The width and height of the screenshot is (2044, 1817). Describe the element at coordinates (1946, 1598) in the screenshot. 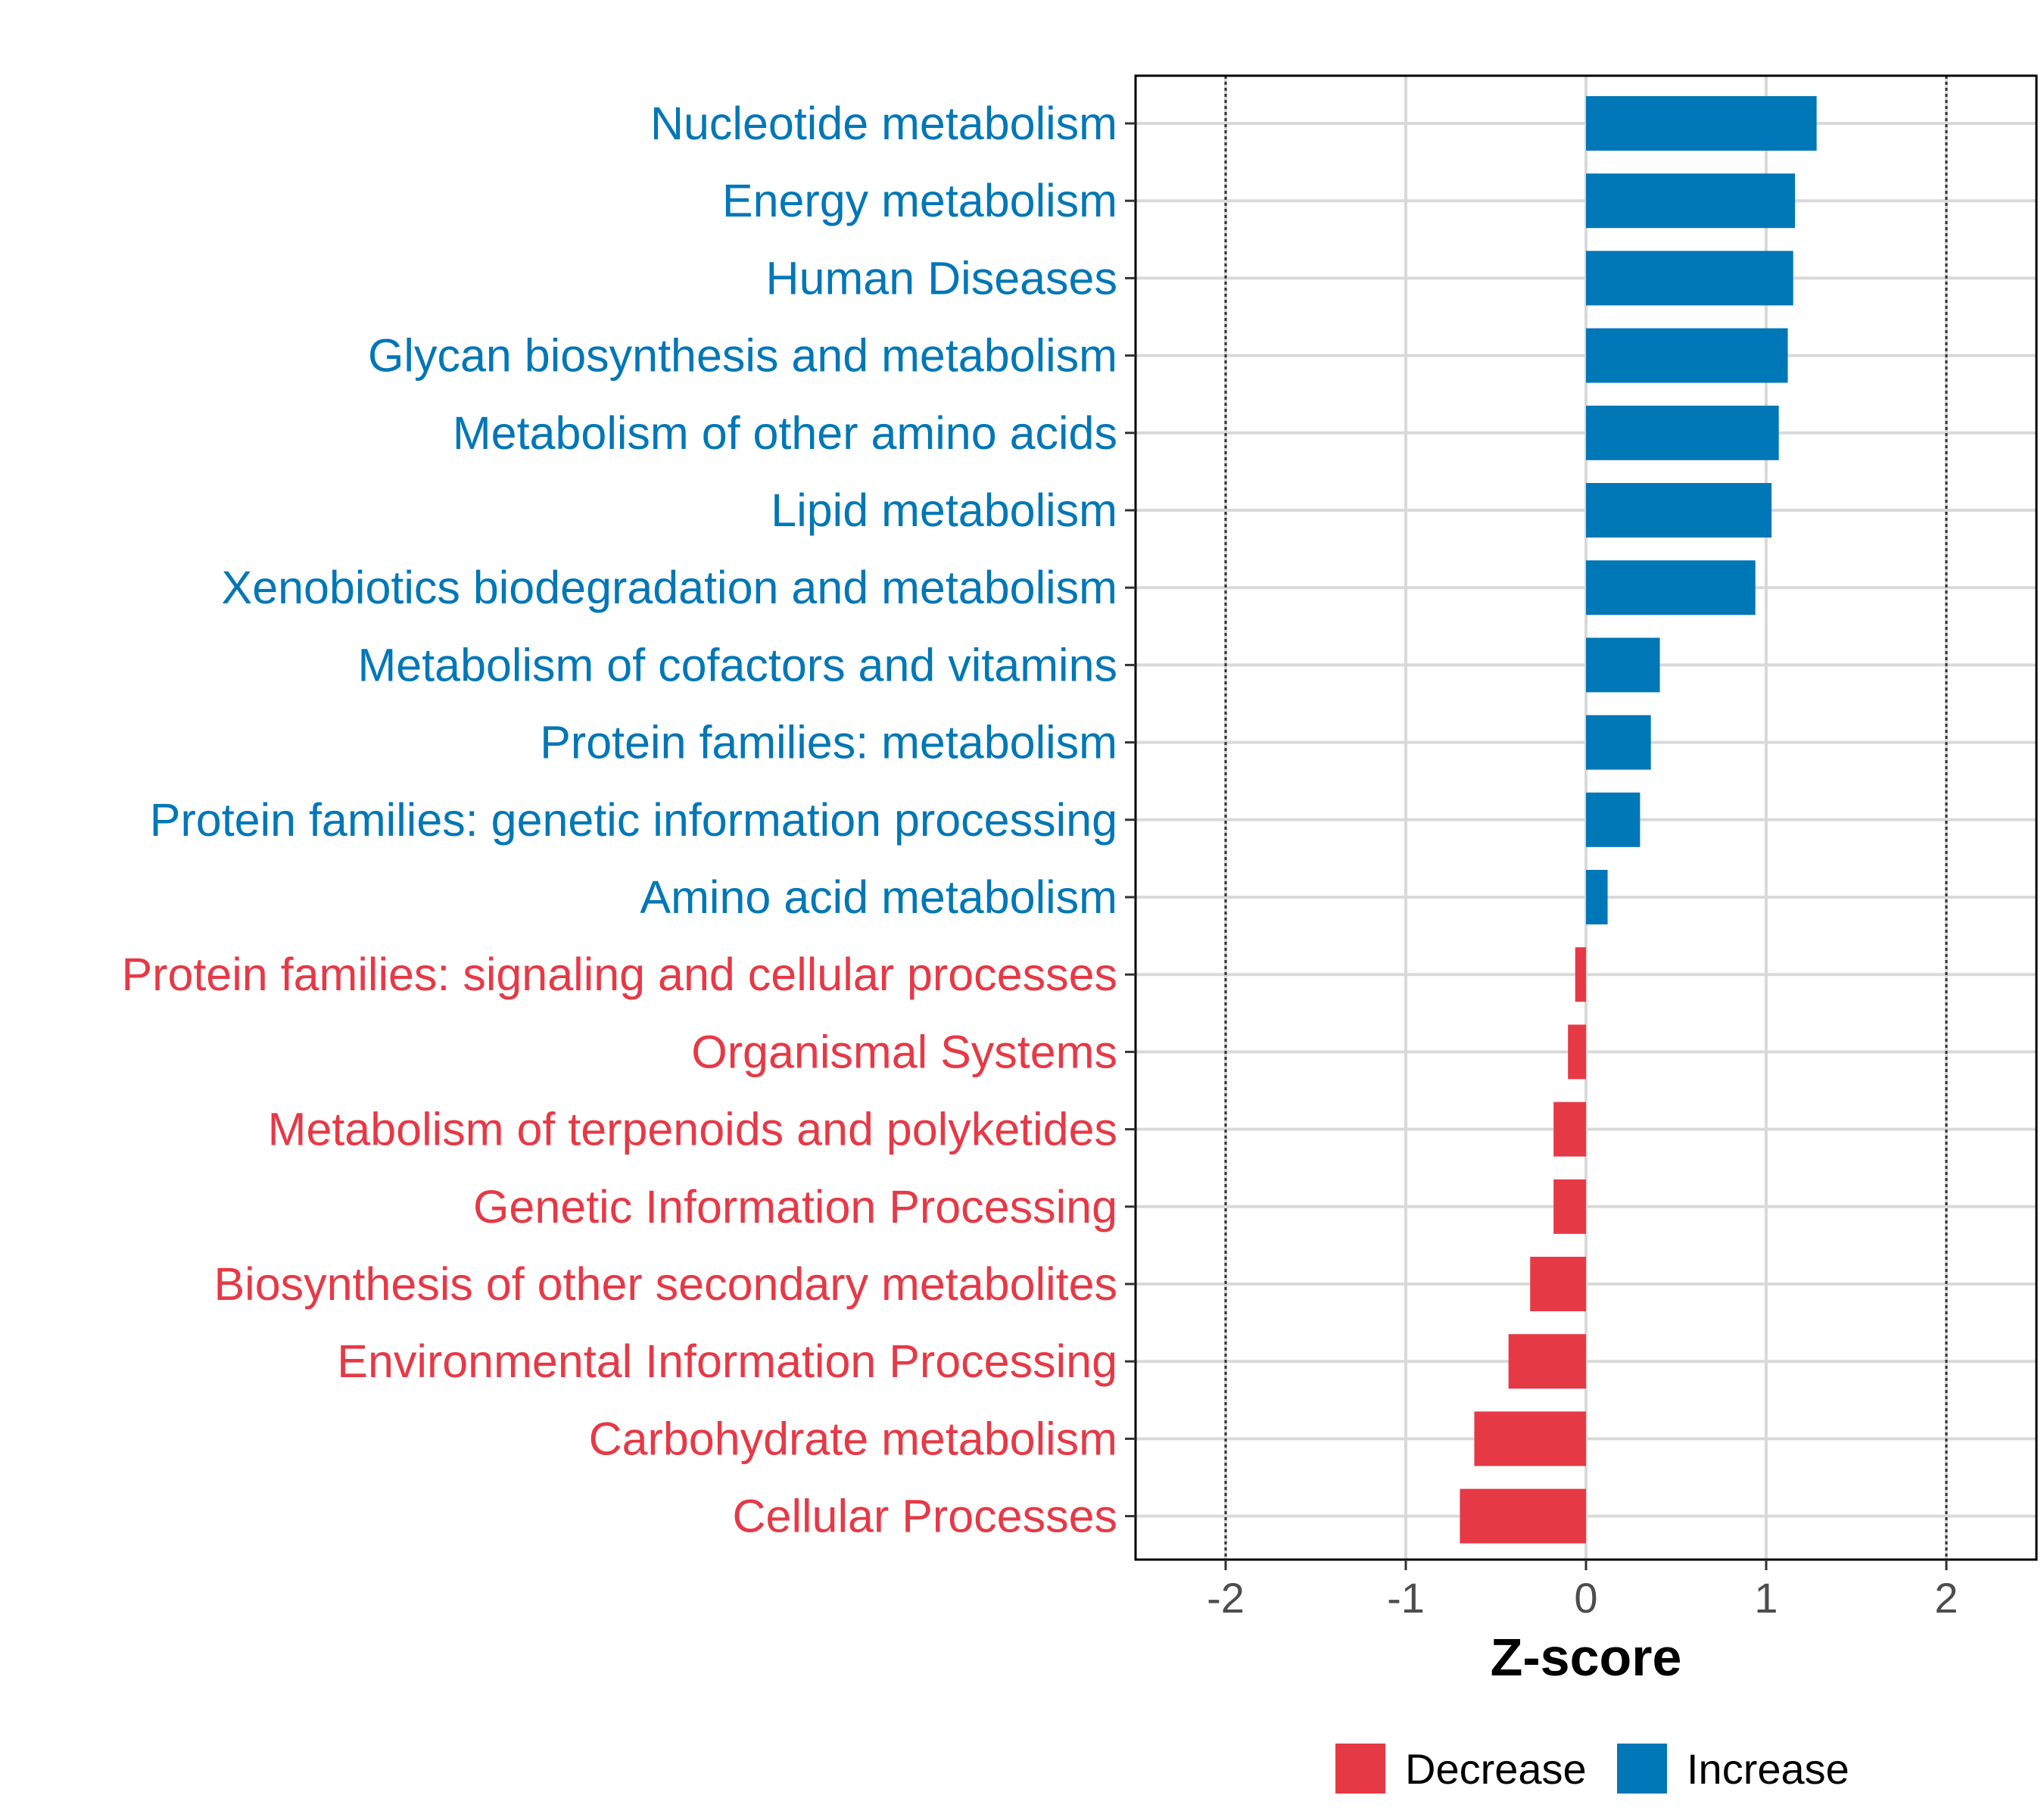

I see `x-tick-label-4: 2` at that location.